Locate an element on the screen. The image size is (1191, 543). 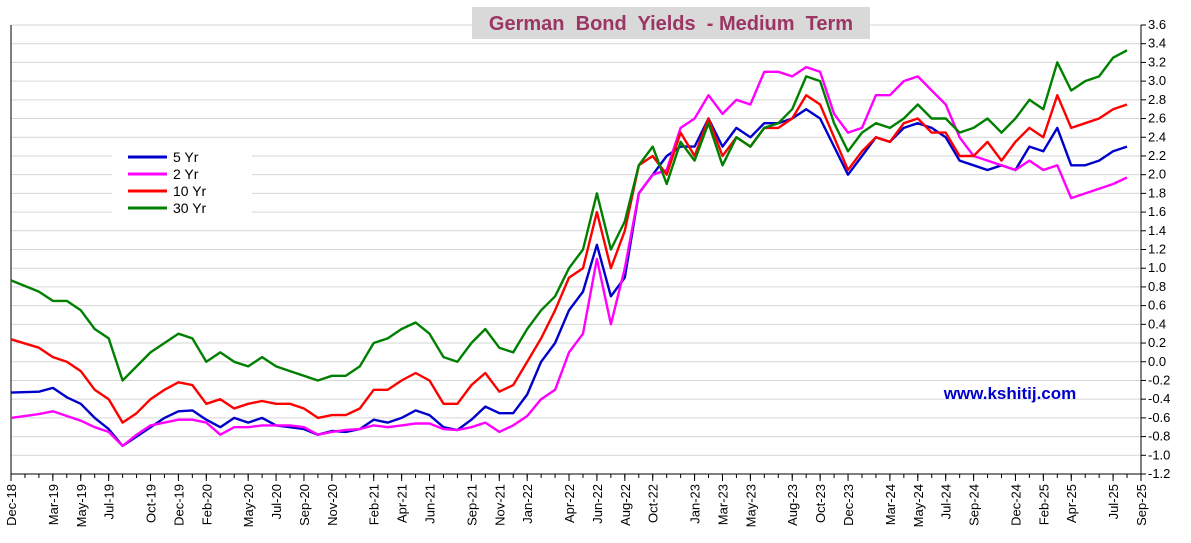
x-tick-label: Apr-25 is located at coordinates (1071, 503).